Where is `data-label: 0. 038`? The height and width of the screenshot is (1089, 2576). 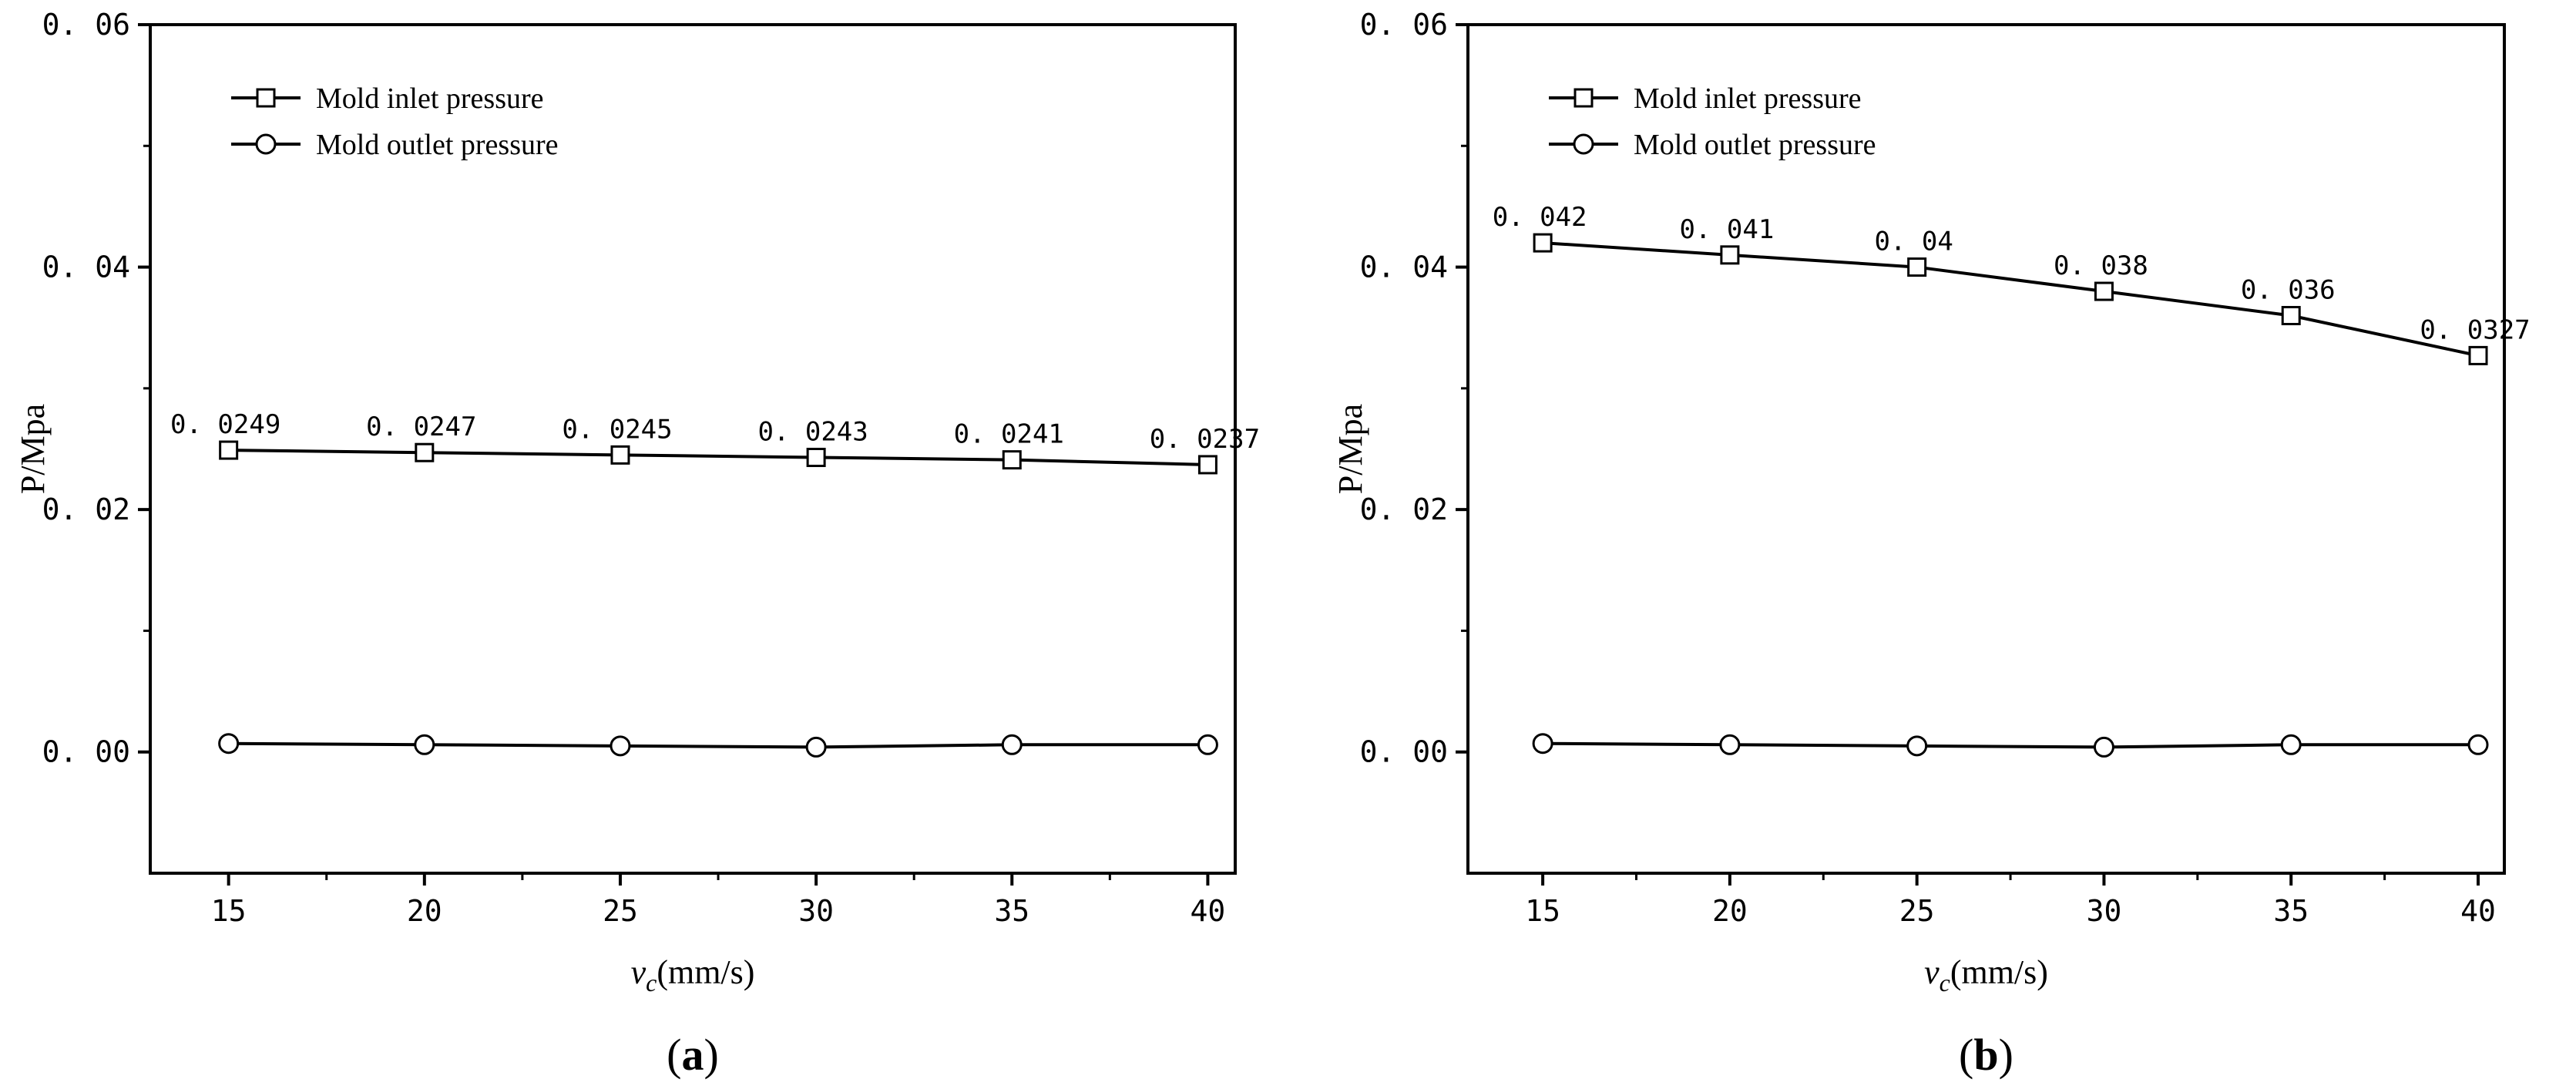
data-label: 0. 038 is located at coordinates (2101, 265).